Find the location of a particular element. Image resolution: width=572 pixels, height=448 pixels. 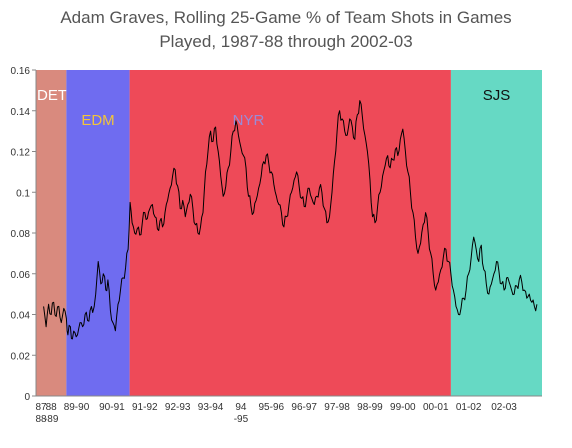

x-tick-label: 01-02 is located at coordinates (469, 407).